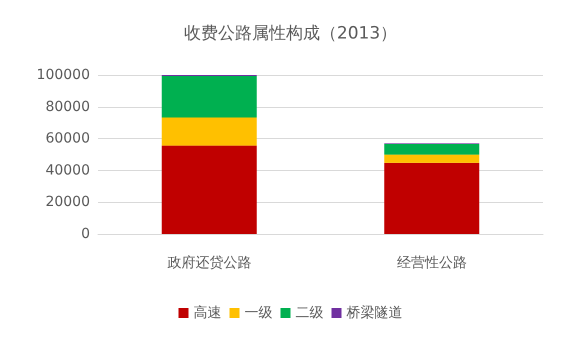 This screenshot has height=341, width=581. I want to click on y-tick-label: 60000, so click(67, 138).